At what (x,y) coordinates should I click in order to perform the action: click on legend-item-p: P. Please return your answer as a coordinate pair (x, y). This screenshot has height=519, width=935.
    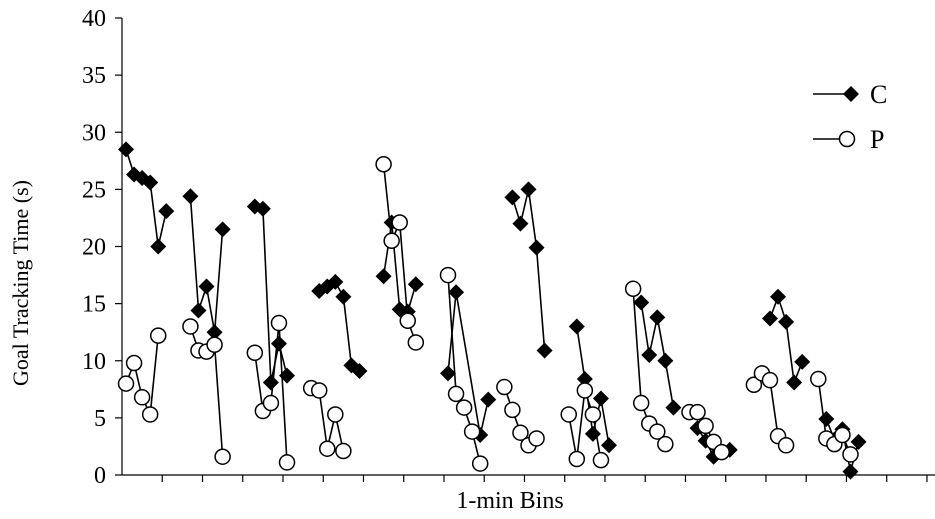
    Looking at the image, I should click on (848, 139).